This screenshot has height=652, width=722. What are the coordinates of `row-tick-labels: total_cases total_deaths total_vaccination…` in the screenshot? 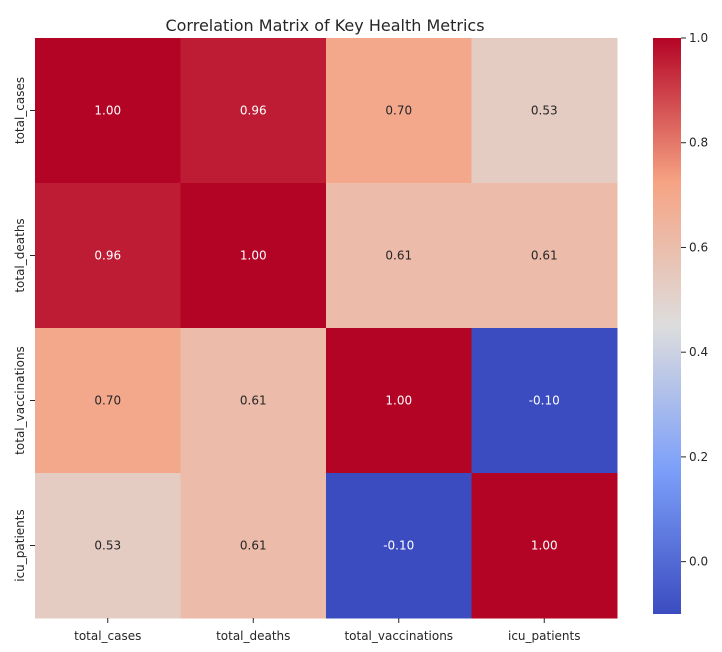 It's located at (24, 329).